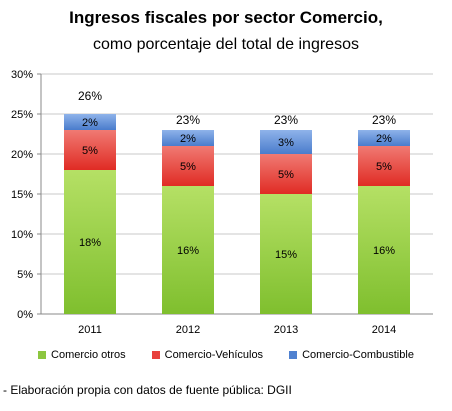 The width and height of the screenshot is (452, 411). I want to click on legend-label: Comercio otros, so click(88, 355).